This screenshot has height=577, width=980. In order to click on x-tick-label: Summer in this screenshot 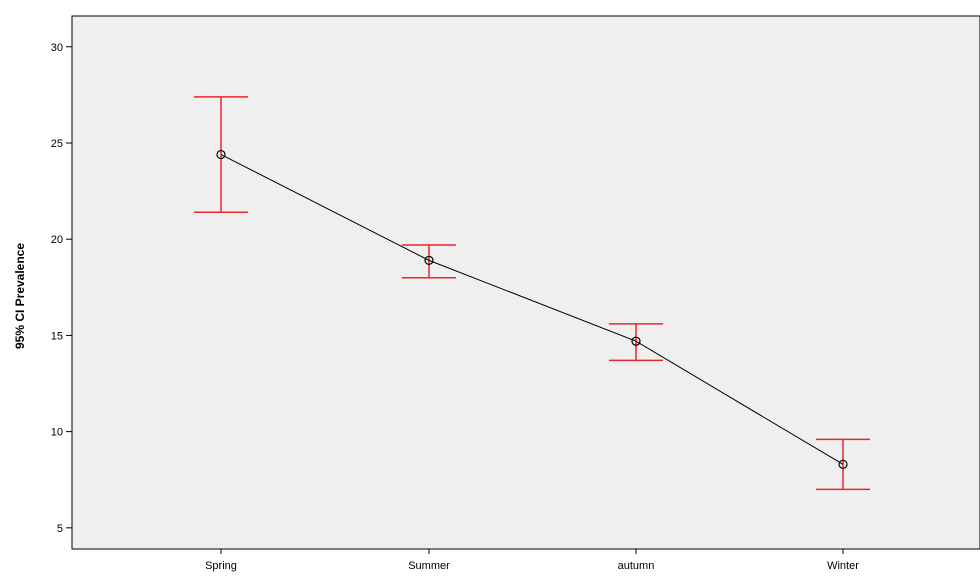, I will do `click(429, 566)`.